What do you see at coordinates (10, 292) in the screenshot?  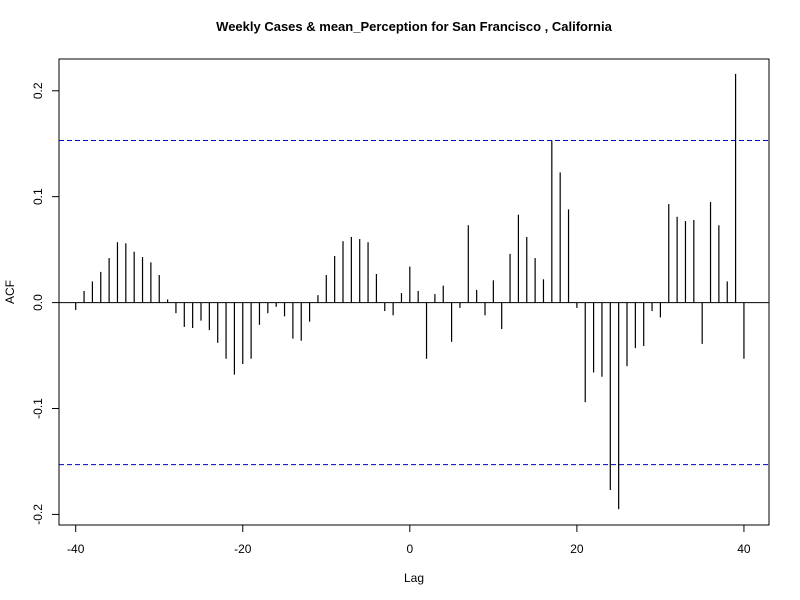 I see `y-axis-label: ACF` at bounding box center [10, 292].